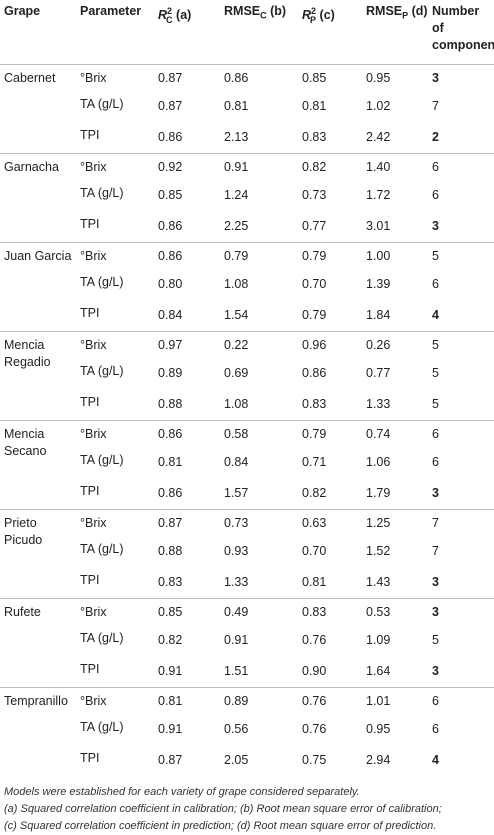 This screenshot has height=835, width=494. I want to click on r2p-cell: 0.96, so click(330, 344).